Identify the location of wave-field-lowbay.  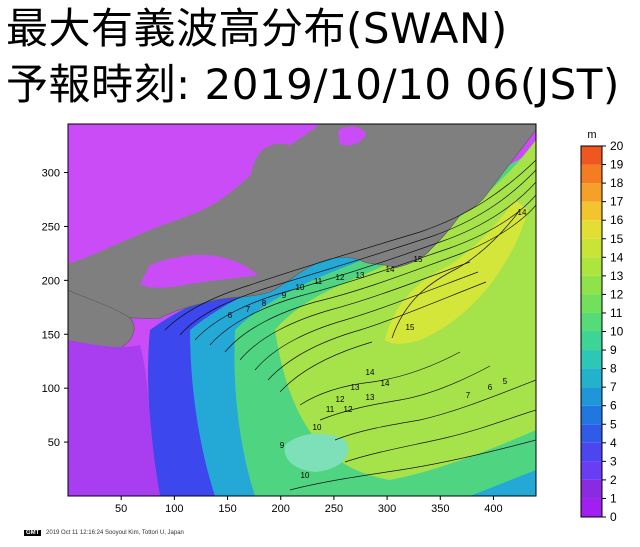
(316, 452).